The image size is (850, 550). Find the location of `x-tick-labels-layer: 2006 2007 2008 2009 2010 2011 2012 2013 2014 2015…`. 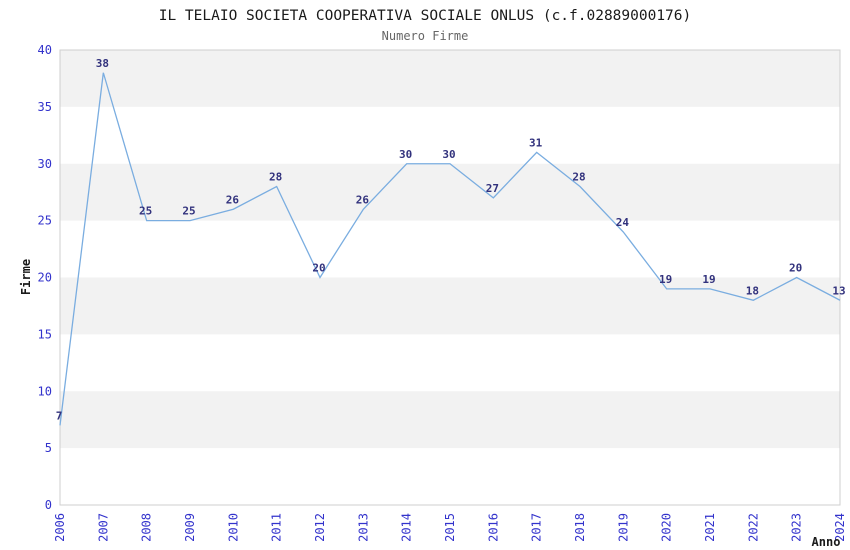

x-tick-labels-layer: 2006 2007 2008 2009 2010 2011 2012 2013 2014 2015… is located at coordinates (450, 527).